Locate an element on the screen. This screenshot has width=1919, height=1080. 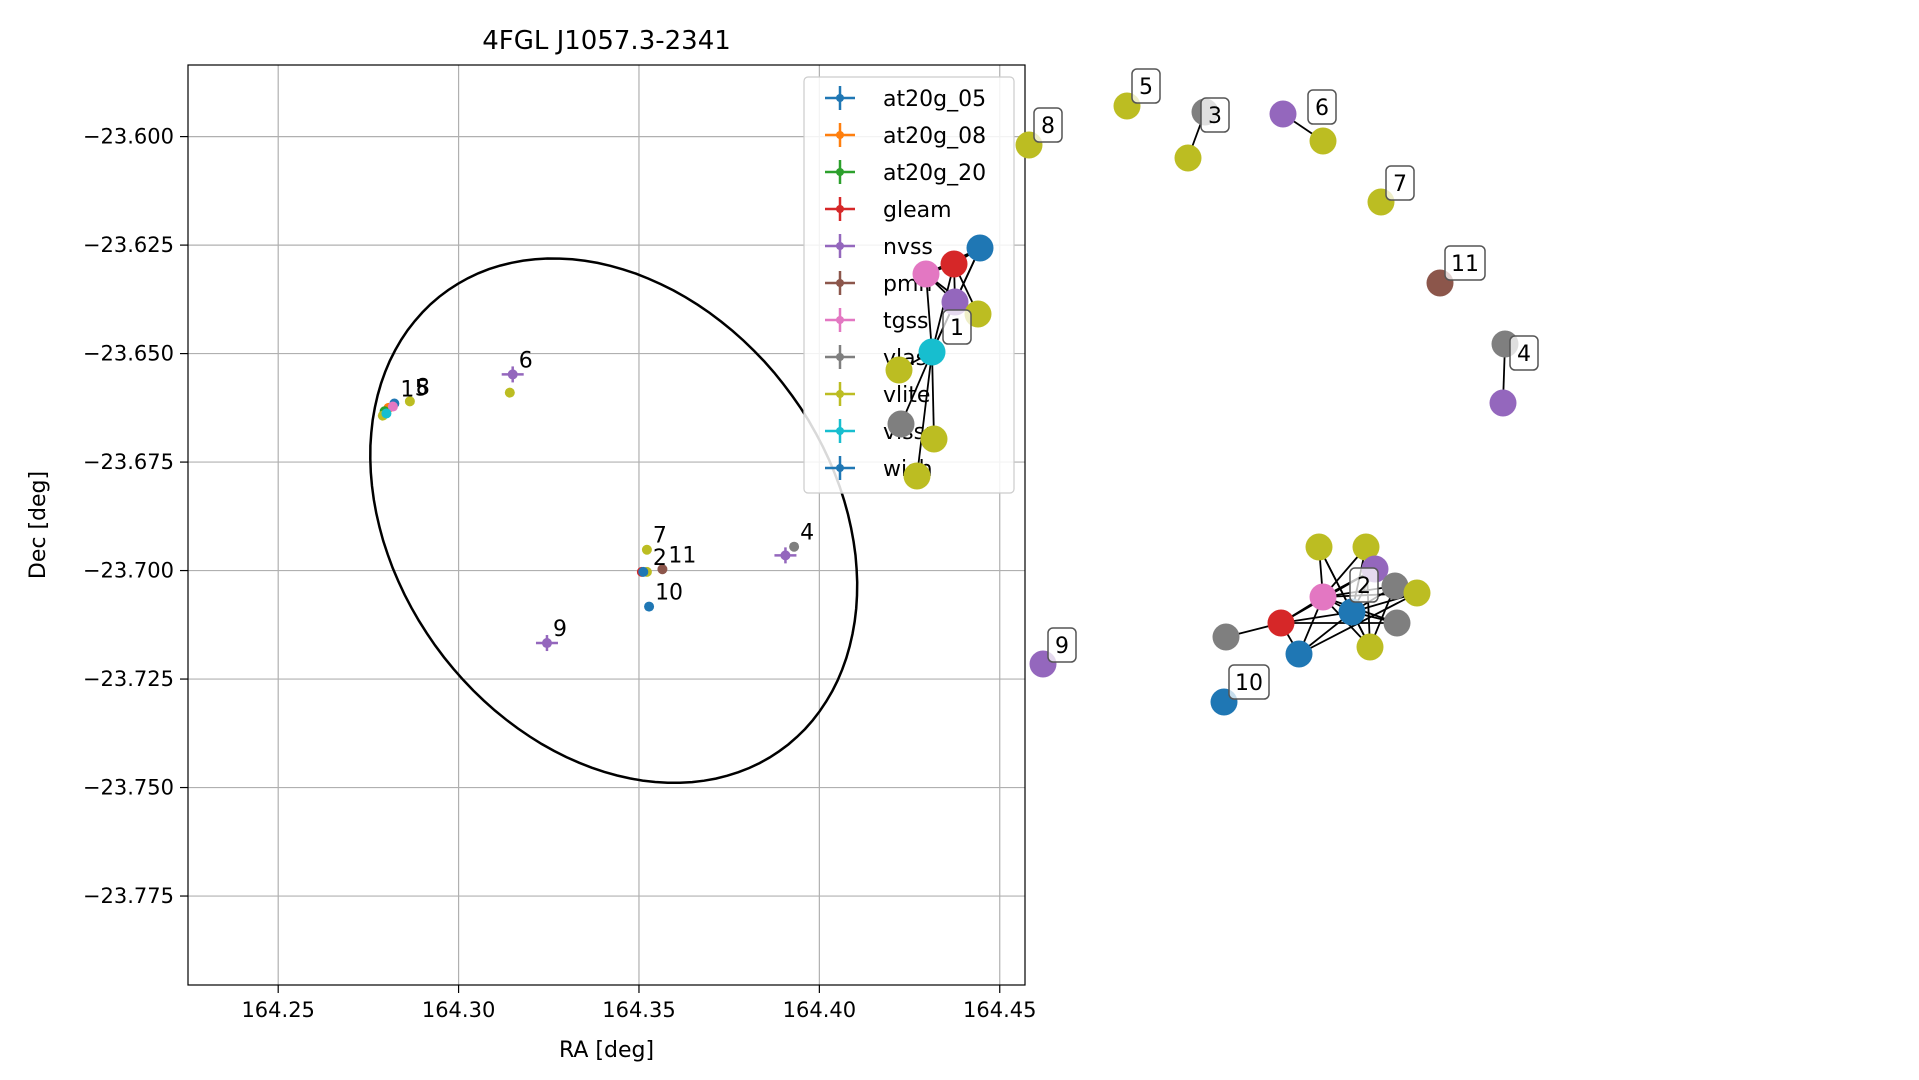
legend-entry-nvss: nvss is located at coordinates (879, 247).